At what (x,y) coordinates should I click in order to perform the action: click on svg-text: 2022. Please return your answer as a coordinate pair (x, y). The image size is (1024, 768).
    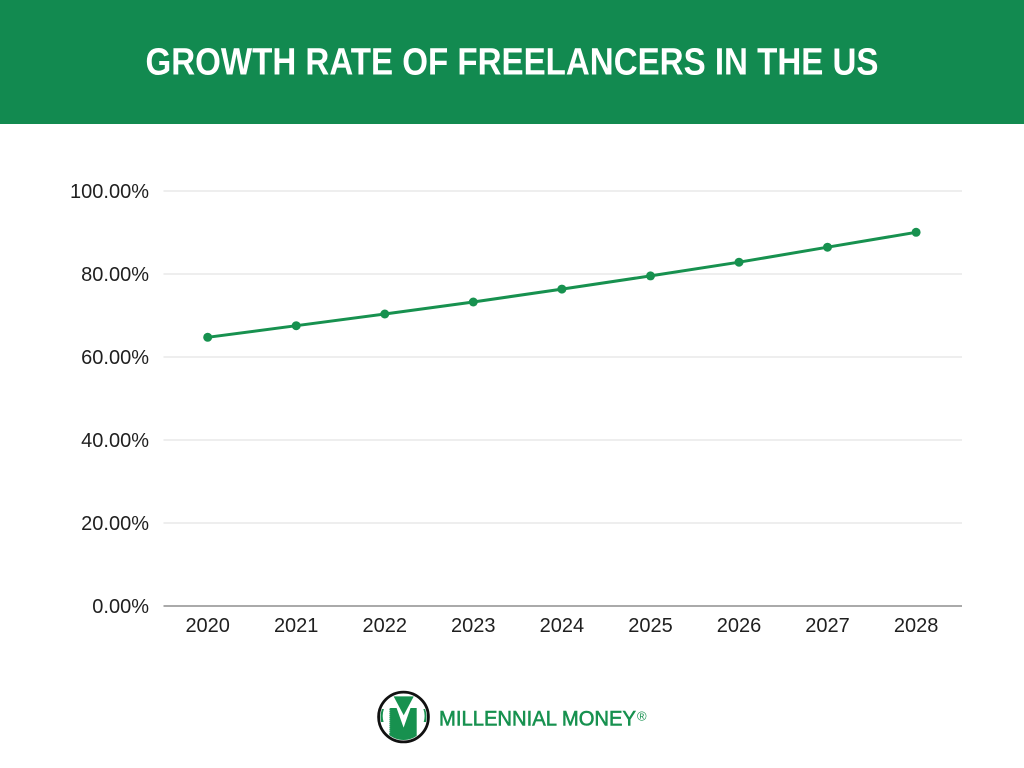
    Looking at the image, I should click on (385, 626).